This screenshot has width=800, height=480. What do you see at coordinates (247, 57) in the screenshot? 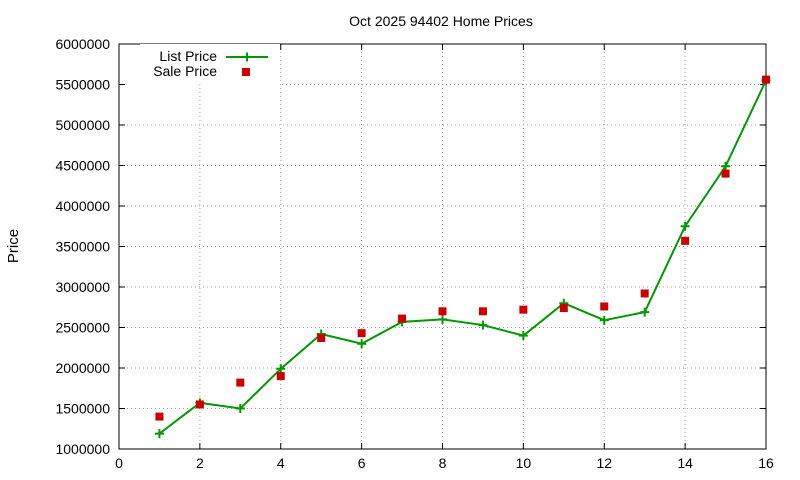
I see `legend-marker-list-price` at bounding box center [247, 57].